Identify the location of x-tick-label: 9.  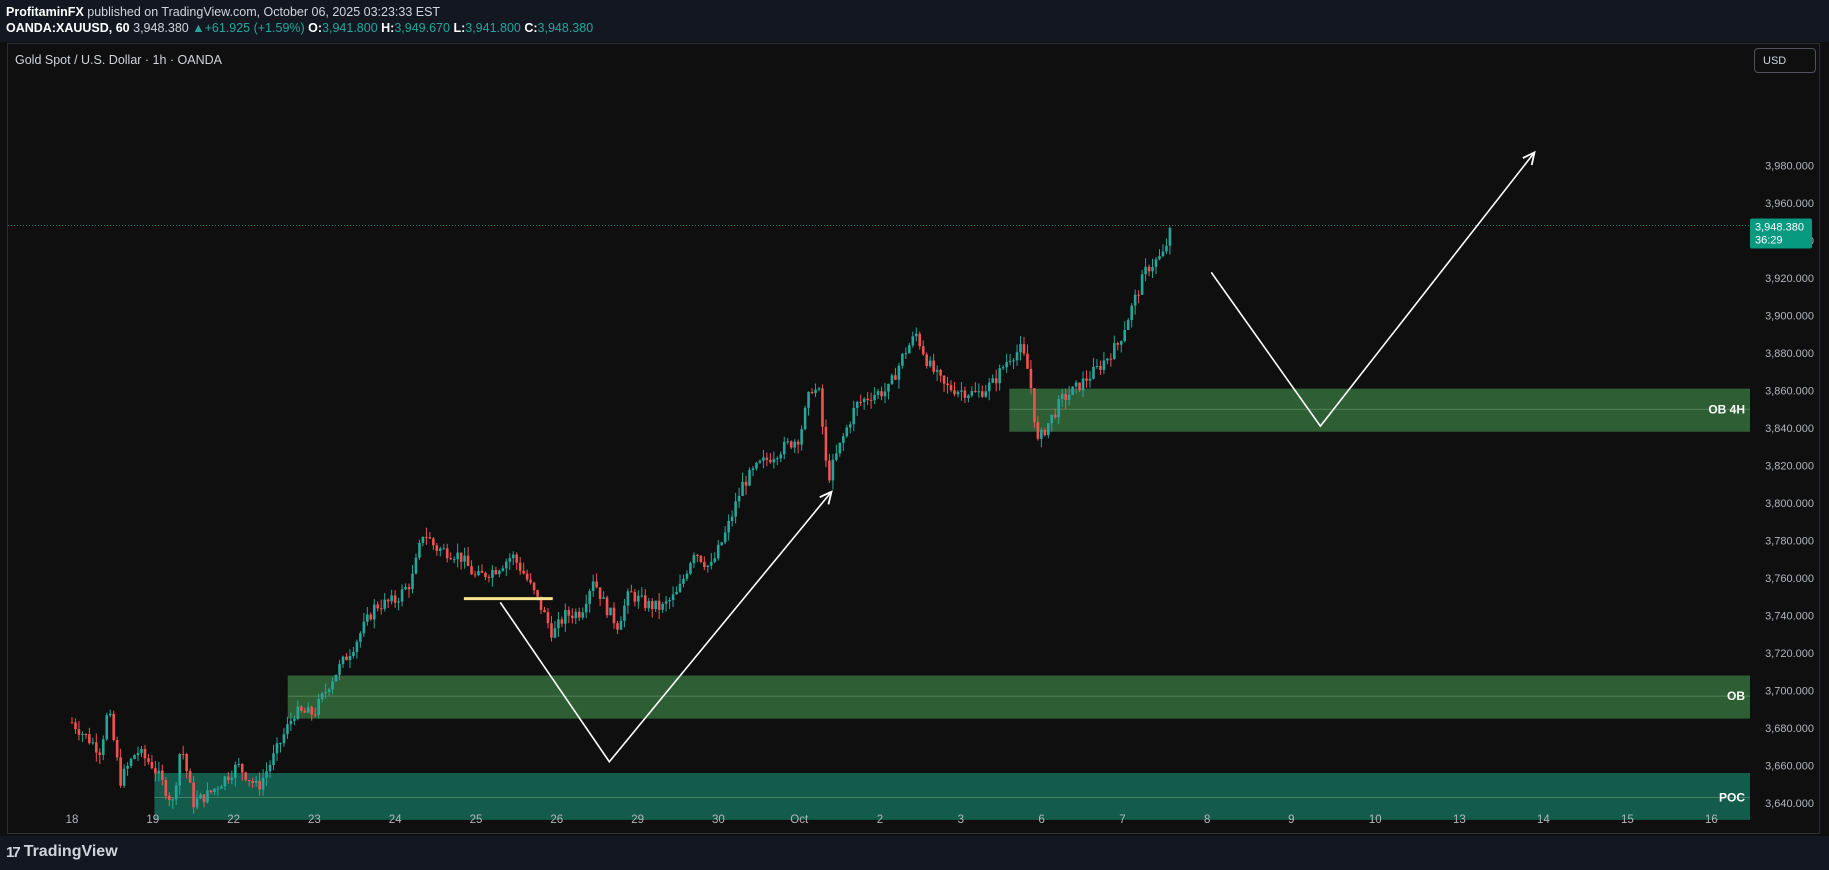
(1291, 820).